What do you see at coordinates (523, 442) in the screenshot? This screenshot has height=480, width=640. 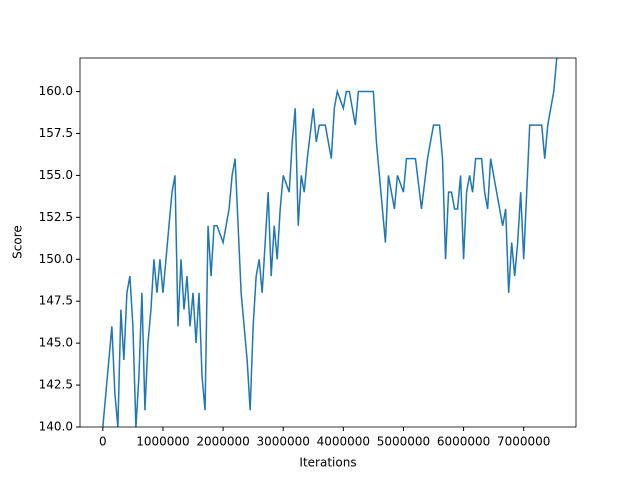 I see `x-tick-label: 7000000` at bounding box center [523, 442].